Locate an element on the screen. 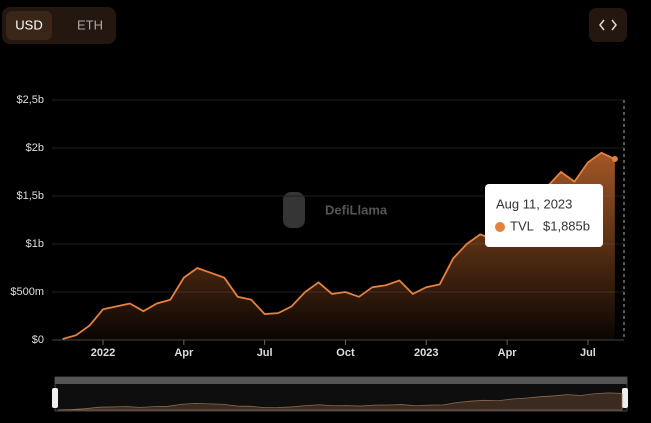 This screenshot has height=423, width=651. tooltip-marker is located at coordinates (500, 227).